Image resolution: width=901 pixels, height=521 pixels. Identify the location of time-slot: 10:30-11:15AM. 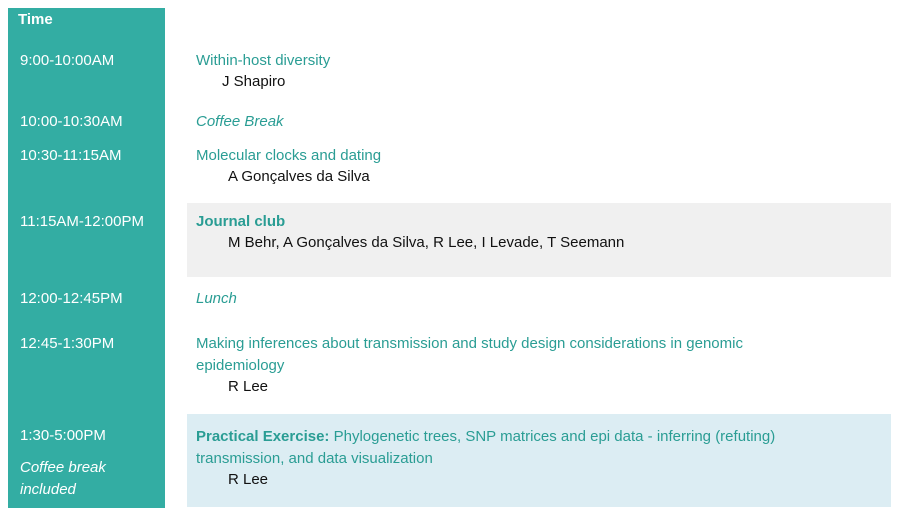
(71, 155).